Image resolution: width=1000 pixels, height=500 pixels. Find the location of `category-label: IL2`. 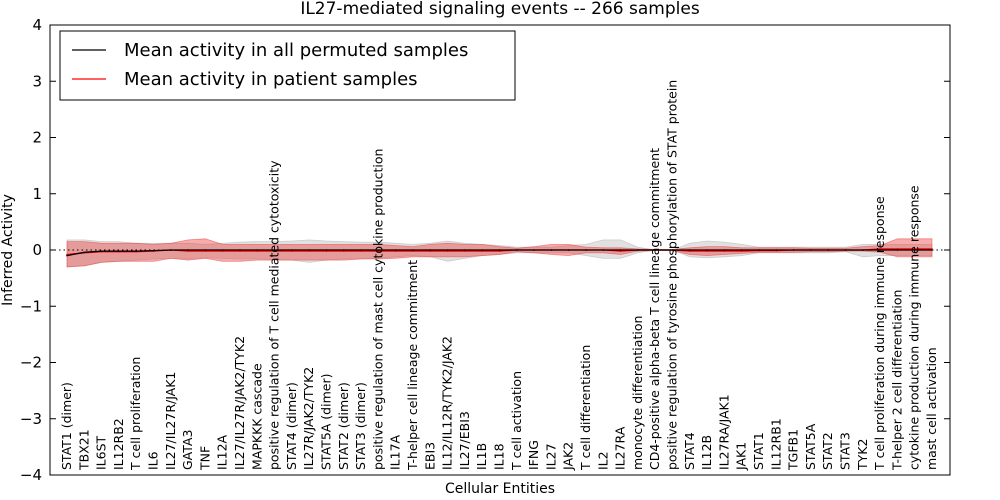

category-label: IL2 is located at coordinates (602, 460).